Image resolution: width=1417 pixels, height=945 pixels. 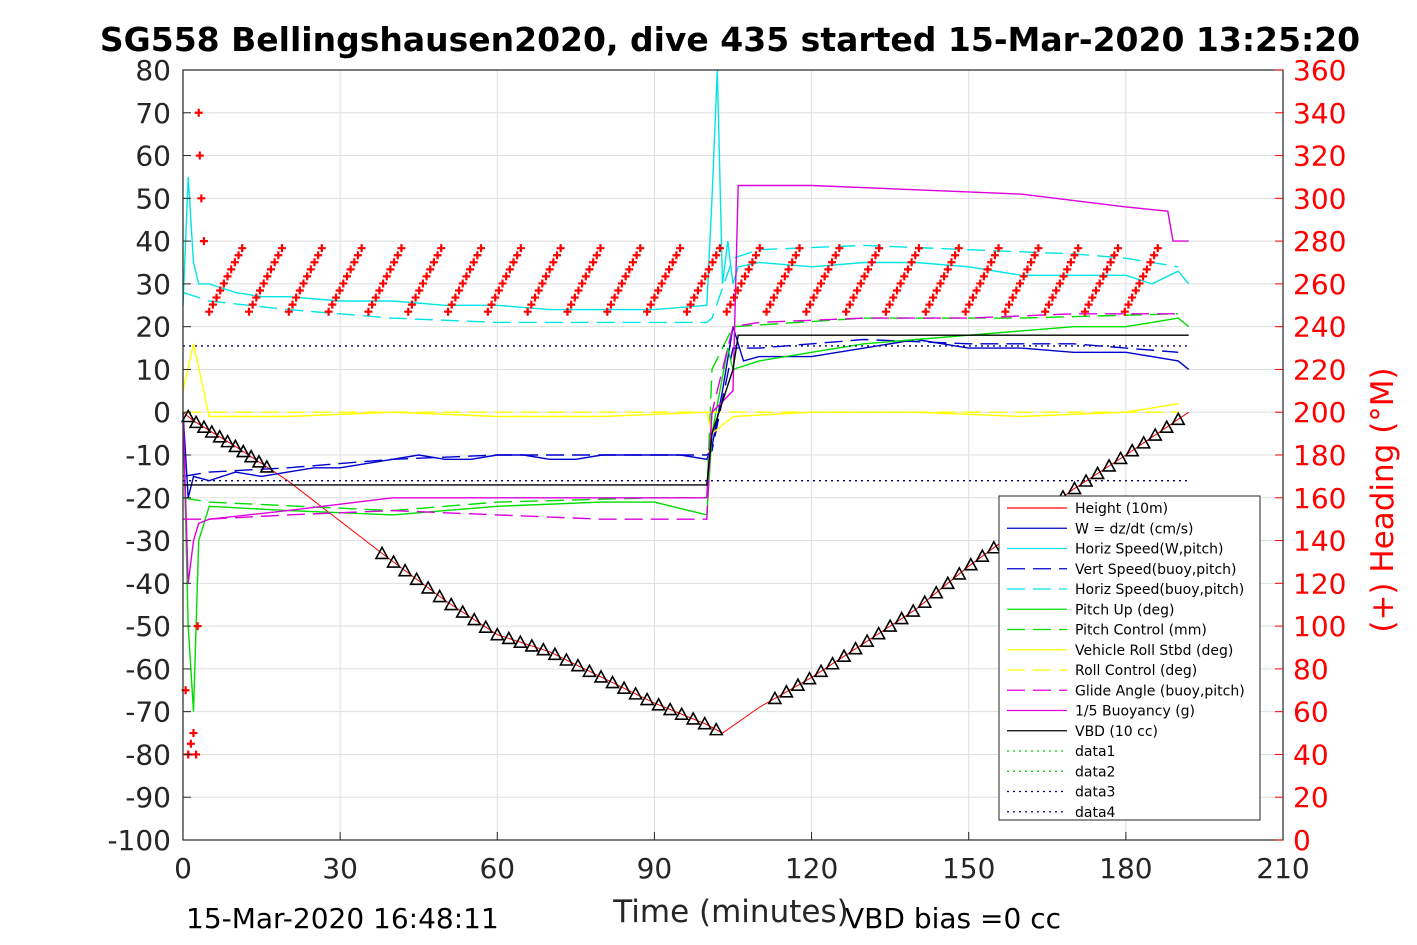 I want to click on y-tick-label: -20, so click(x=148, y=498).